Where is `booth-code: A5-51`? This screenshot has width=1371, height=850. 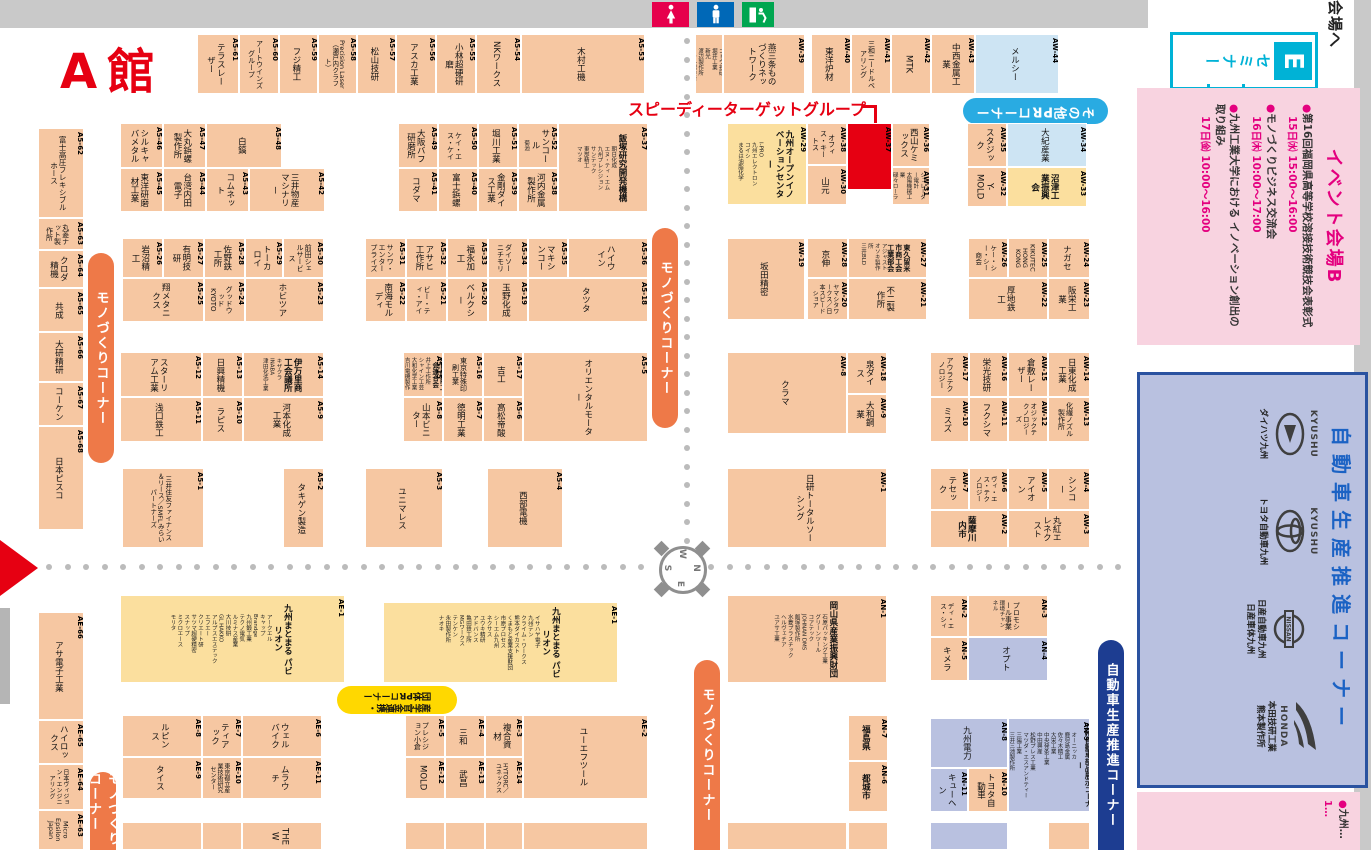
booth-code: A5-51 is located at coordinates (514, 138).